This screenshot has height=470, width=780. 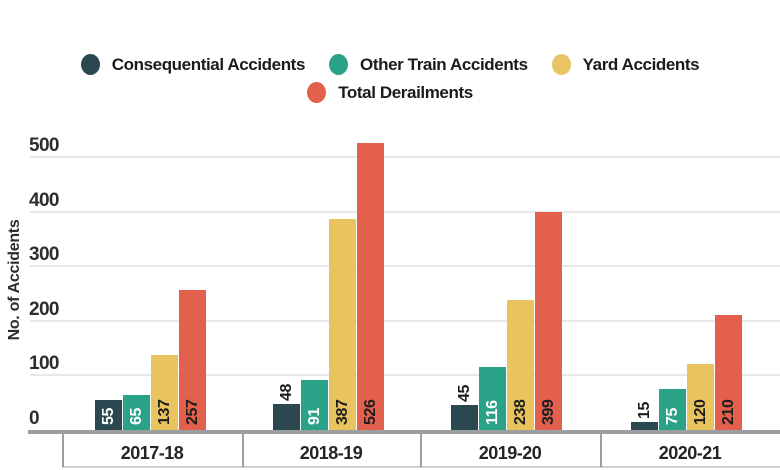 What do you see at coordinates (208, 64) in the screenshot?
I see `legend-item-label: Consequential Accidents` at bounding box center [208, 64].